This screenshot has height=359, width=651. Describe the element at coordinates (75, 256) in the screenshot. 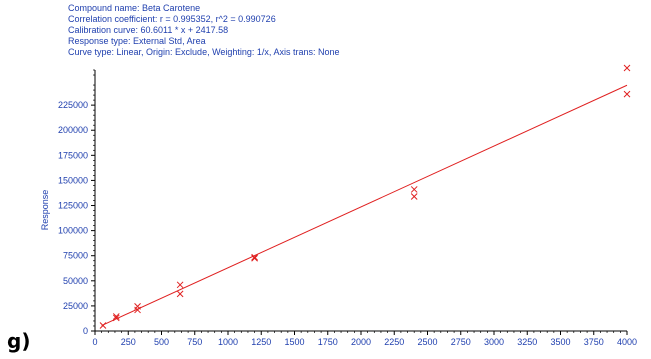

I see `y-tick-label: 75000` at that location.